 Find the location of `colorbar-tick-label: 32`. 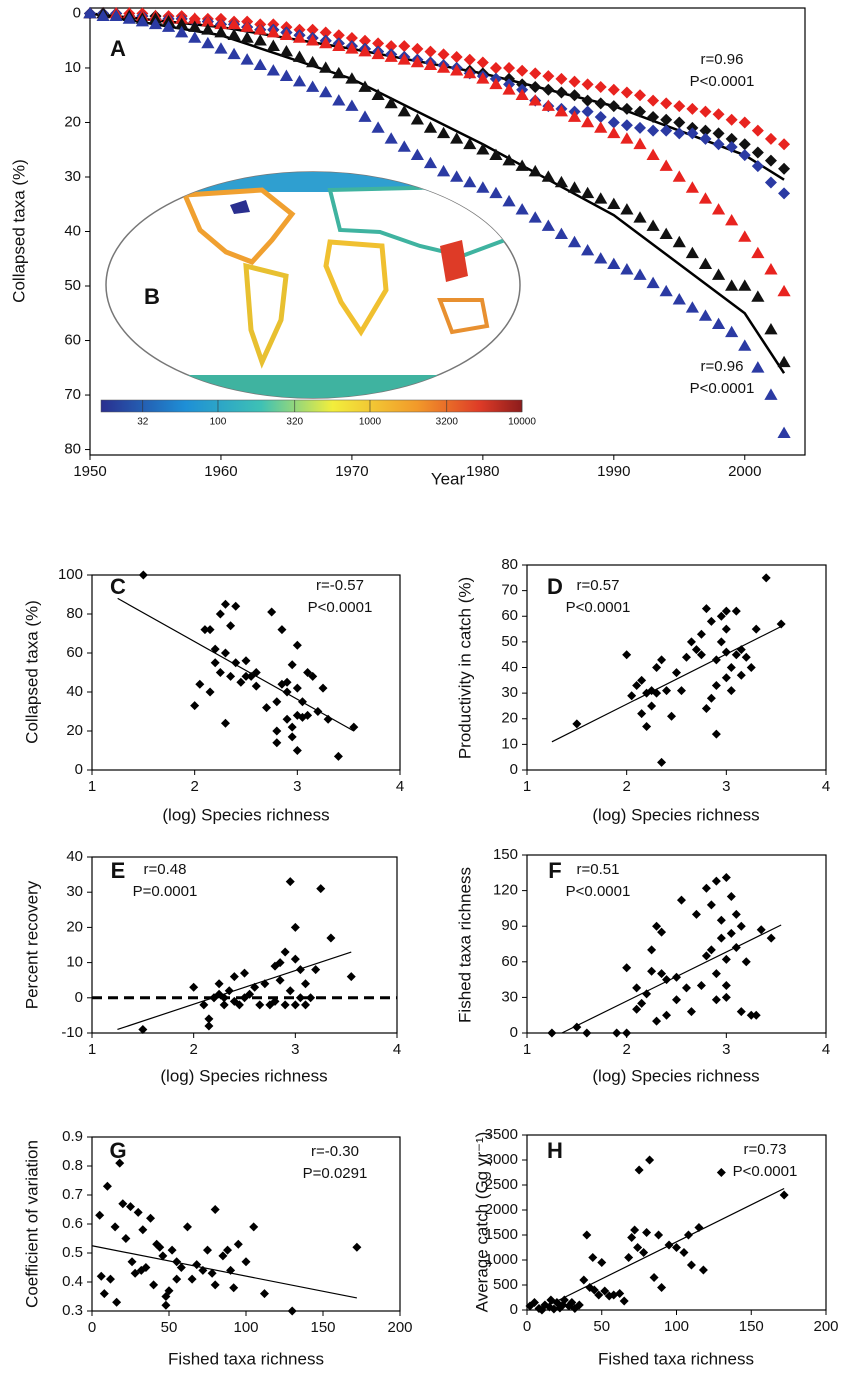

colorbar-tick-label: 32 is located at coordinates (143, 422).